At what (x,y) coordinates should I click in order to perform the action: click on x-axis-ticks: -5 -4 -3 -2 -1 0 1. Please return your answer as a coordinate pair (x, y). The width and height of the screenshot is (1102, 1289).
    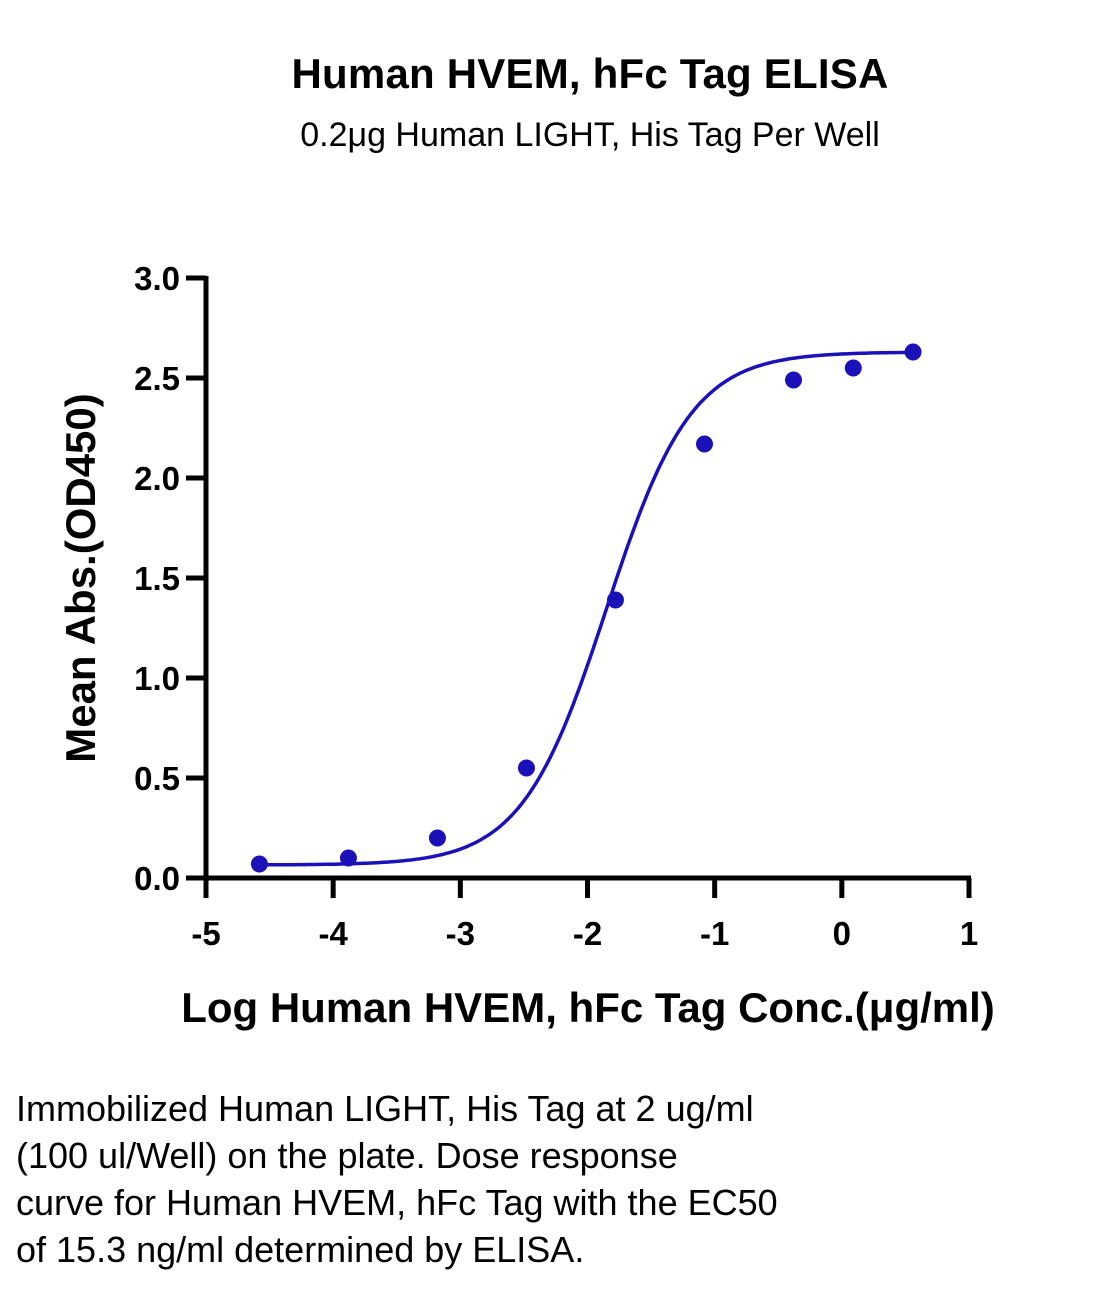
    Looking at the image, I should click on (584, 915).